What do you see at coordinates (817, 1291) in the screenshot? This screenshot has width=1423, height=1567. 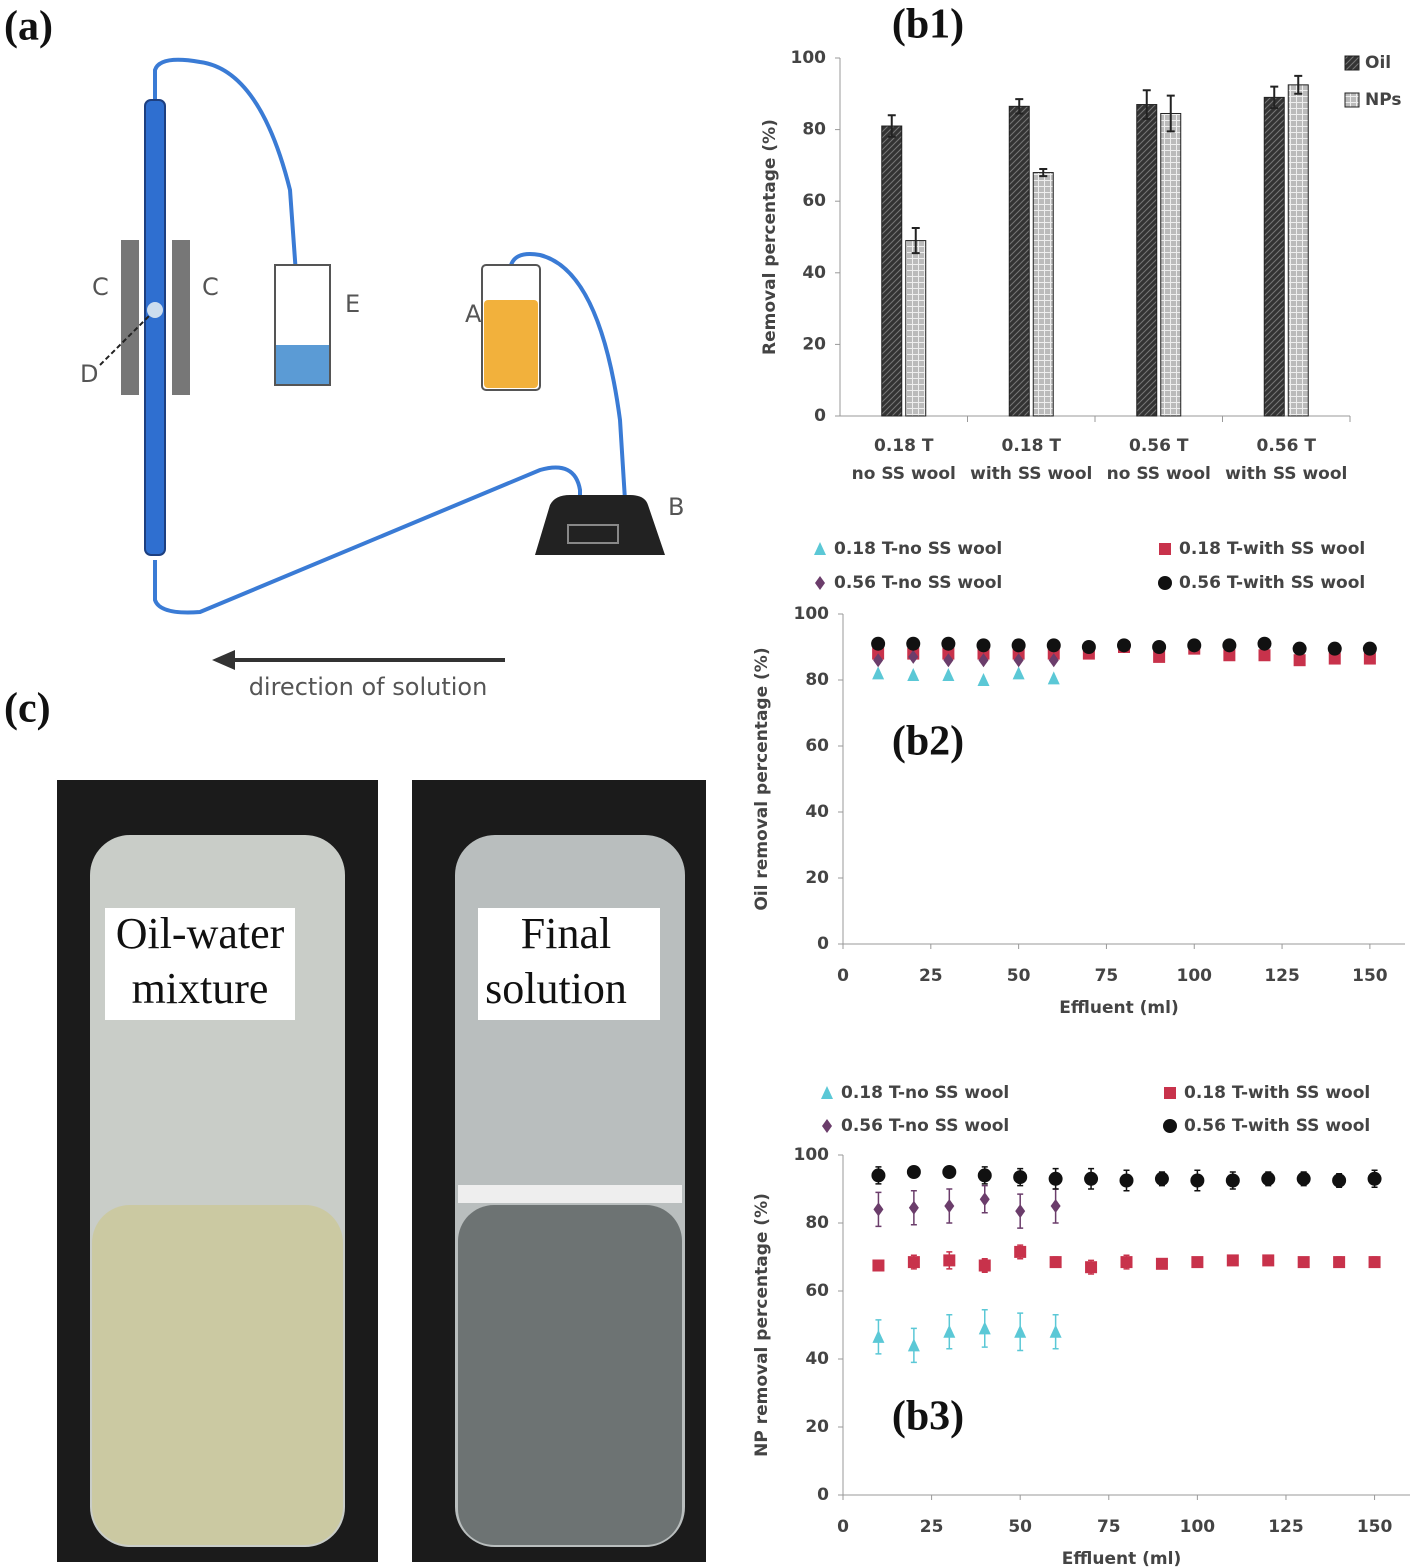 I see `y-tick-label: 60` at bounding box center [817, 1291].